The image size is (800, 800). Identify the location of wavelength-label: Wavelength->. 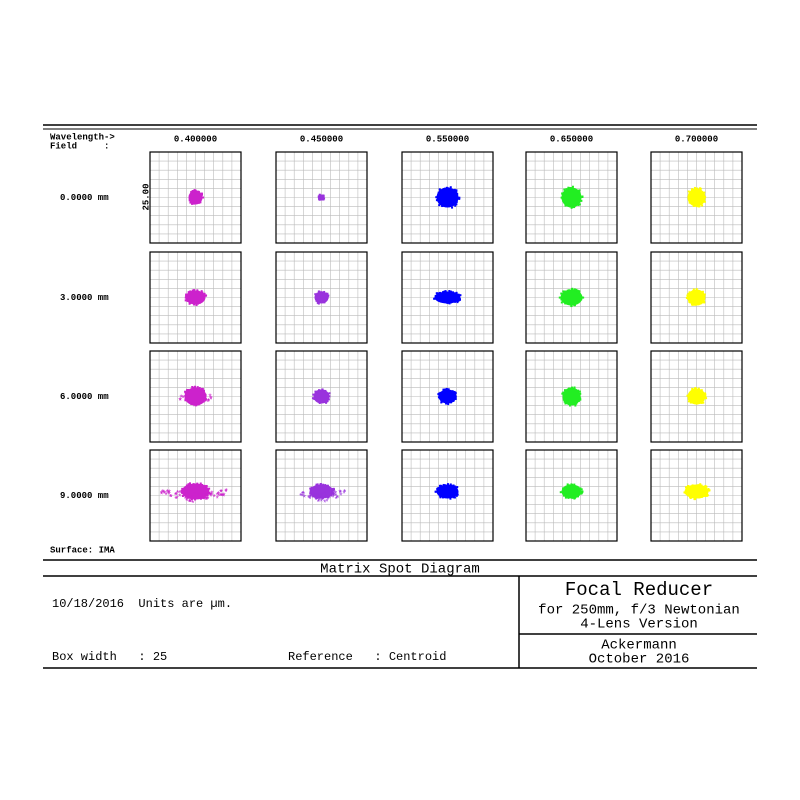
(82, 137).